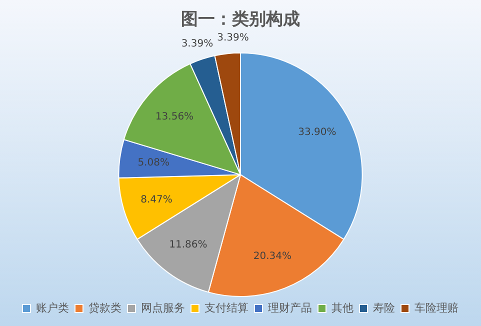 This screenshot has width=481, height=326. What do you see at coordinates (163, 307) in the screenshot?
I see `legend-label: 网点服务` at bounding box center [163, 307].